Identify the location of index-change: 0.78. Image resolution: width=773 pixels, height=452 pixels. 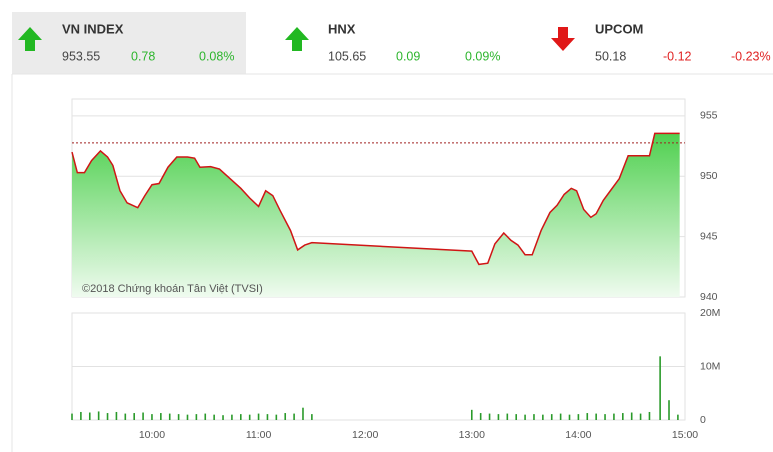
(143, 56).